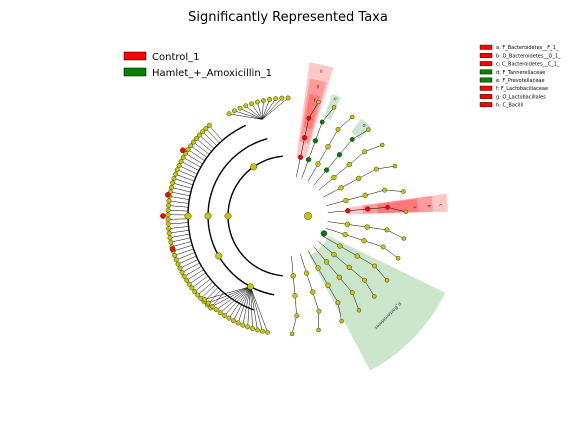  I want to click on taxa-legend-swatch-e, so click(486, 80).